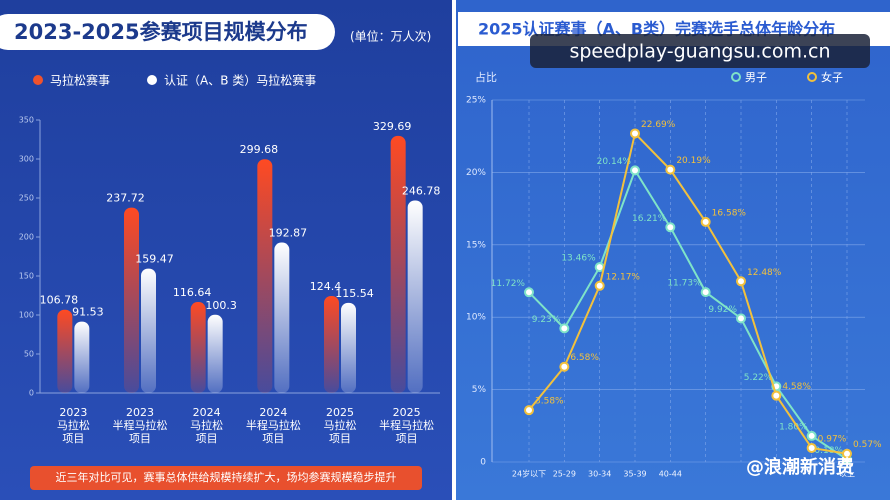 The height and width of the screenshot is (500, 890). What do you see at coordinates (73, 425) in the screenshot?
I see `x-tick-label: 马拉松` at bounding box center [73, 425].